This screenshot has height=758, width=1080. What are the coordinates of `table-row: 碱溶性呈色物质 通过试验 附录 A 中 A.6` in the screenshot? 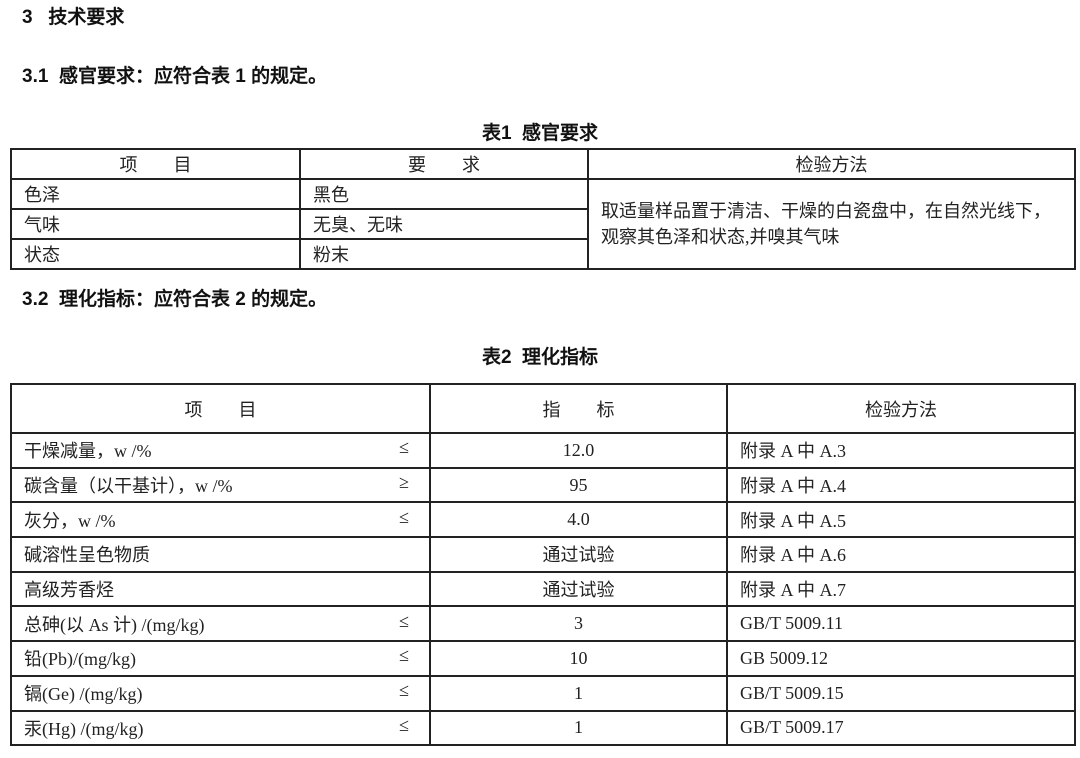 It's located at (543, 554).